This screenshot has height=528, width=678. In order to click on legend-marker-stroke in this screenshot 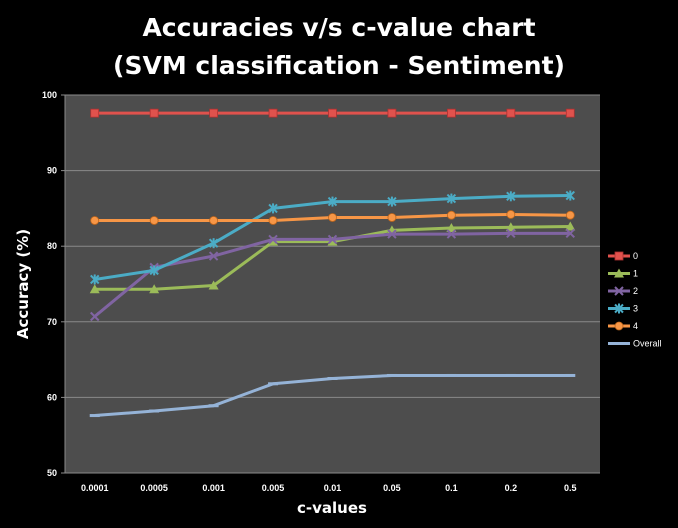, I will do `click(619, 291)`.